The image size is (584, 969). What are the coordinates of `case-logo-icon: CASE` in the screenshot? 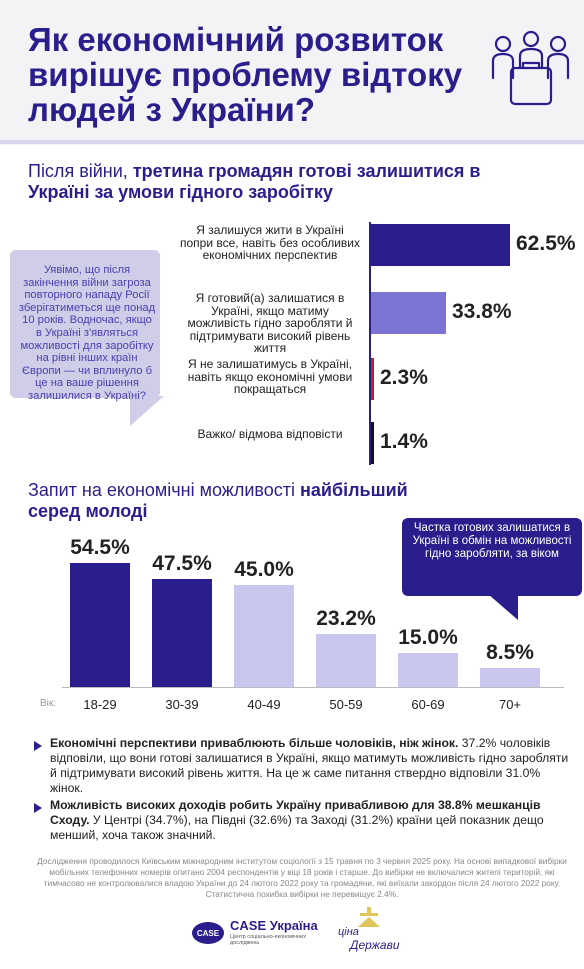 It's located at (208, 933).